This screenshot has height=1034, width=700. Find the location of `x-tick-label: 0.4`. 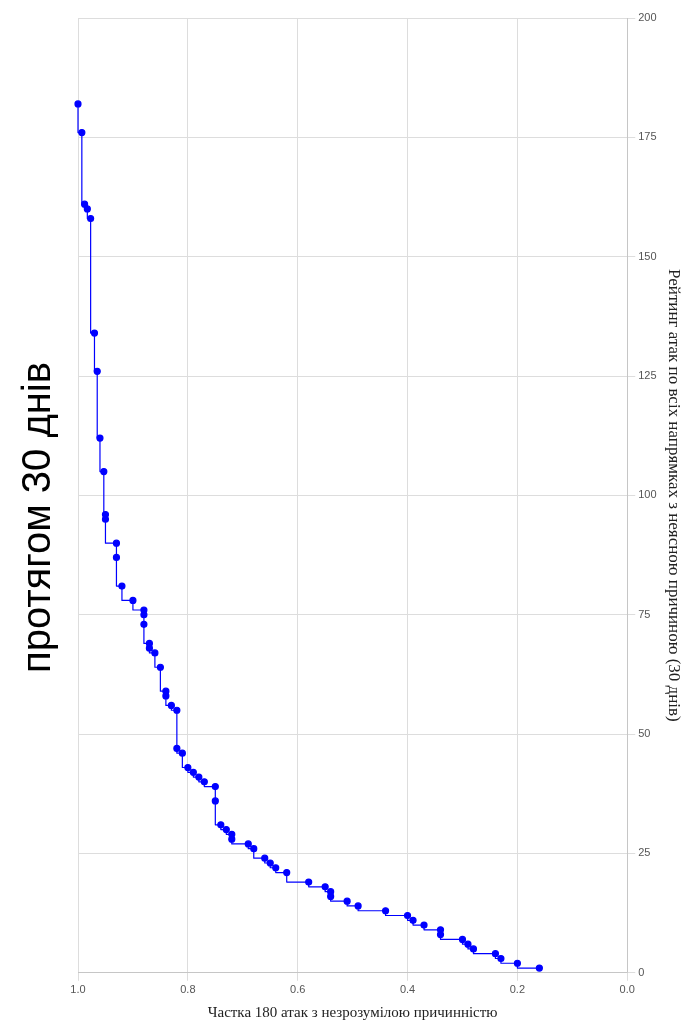

x-tick-label: 0.4 is located at coordinates (407, 989).